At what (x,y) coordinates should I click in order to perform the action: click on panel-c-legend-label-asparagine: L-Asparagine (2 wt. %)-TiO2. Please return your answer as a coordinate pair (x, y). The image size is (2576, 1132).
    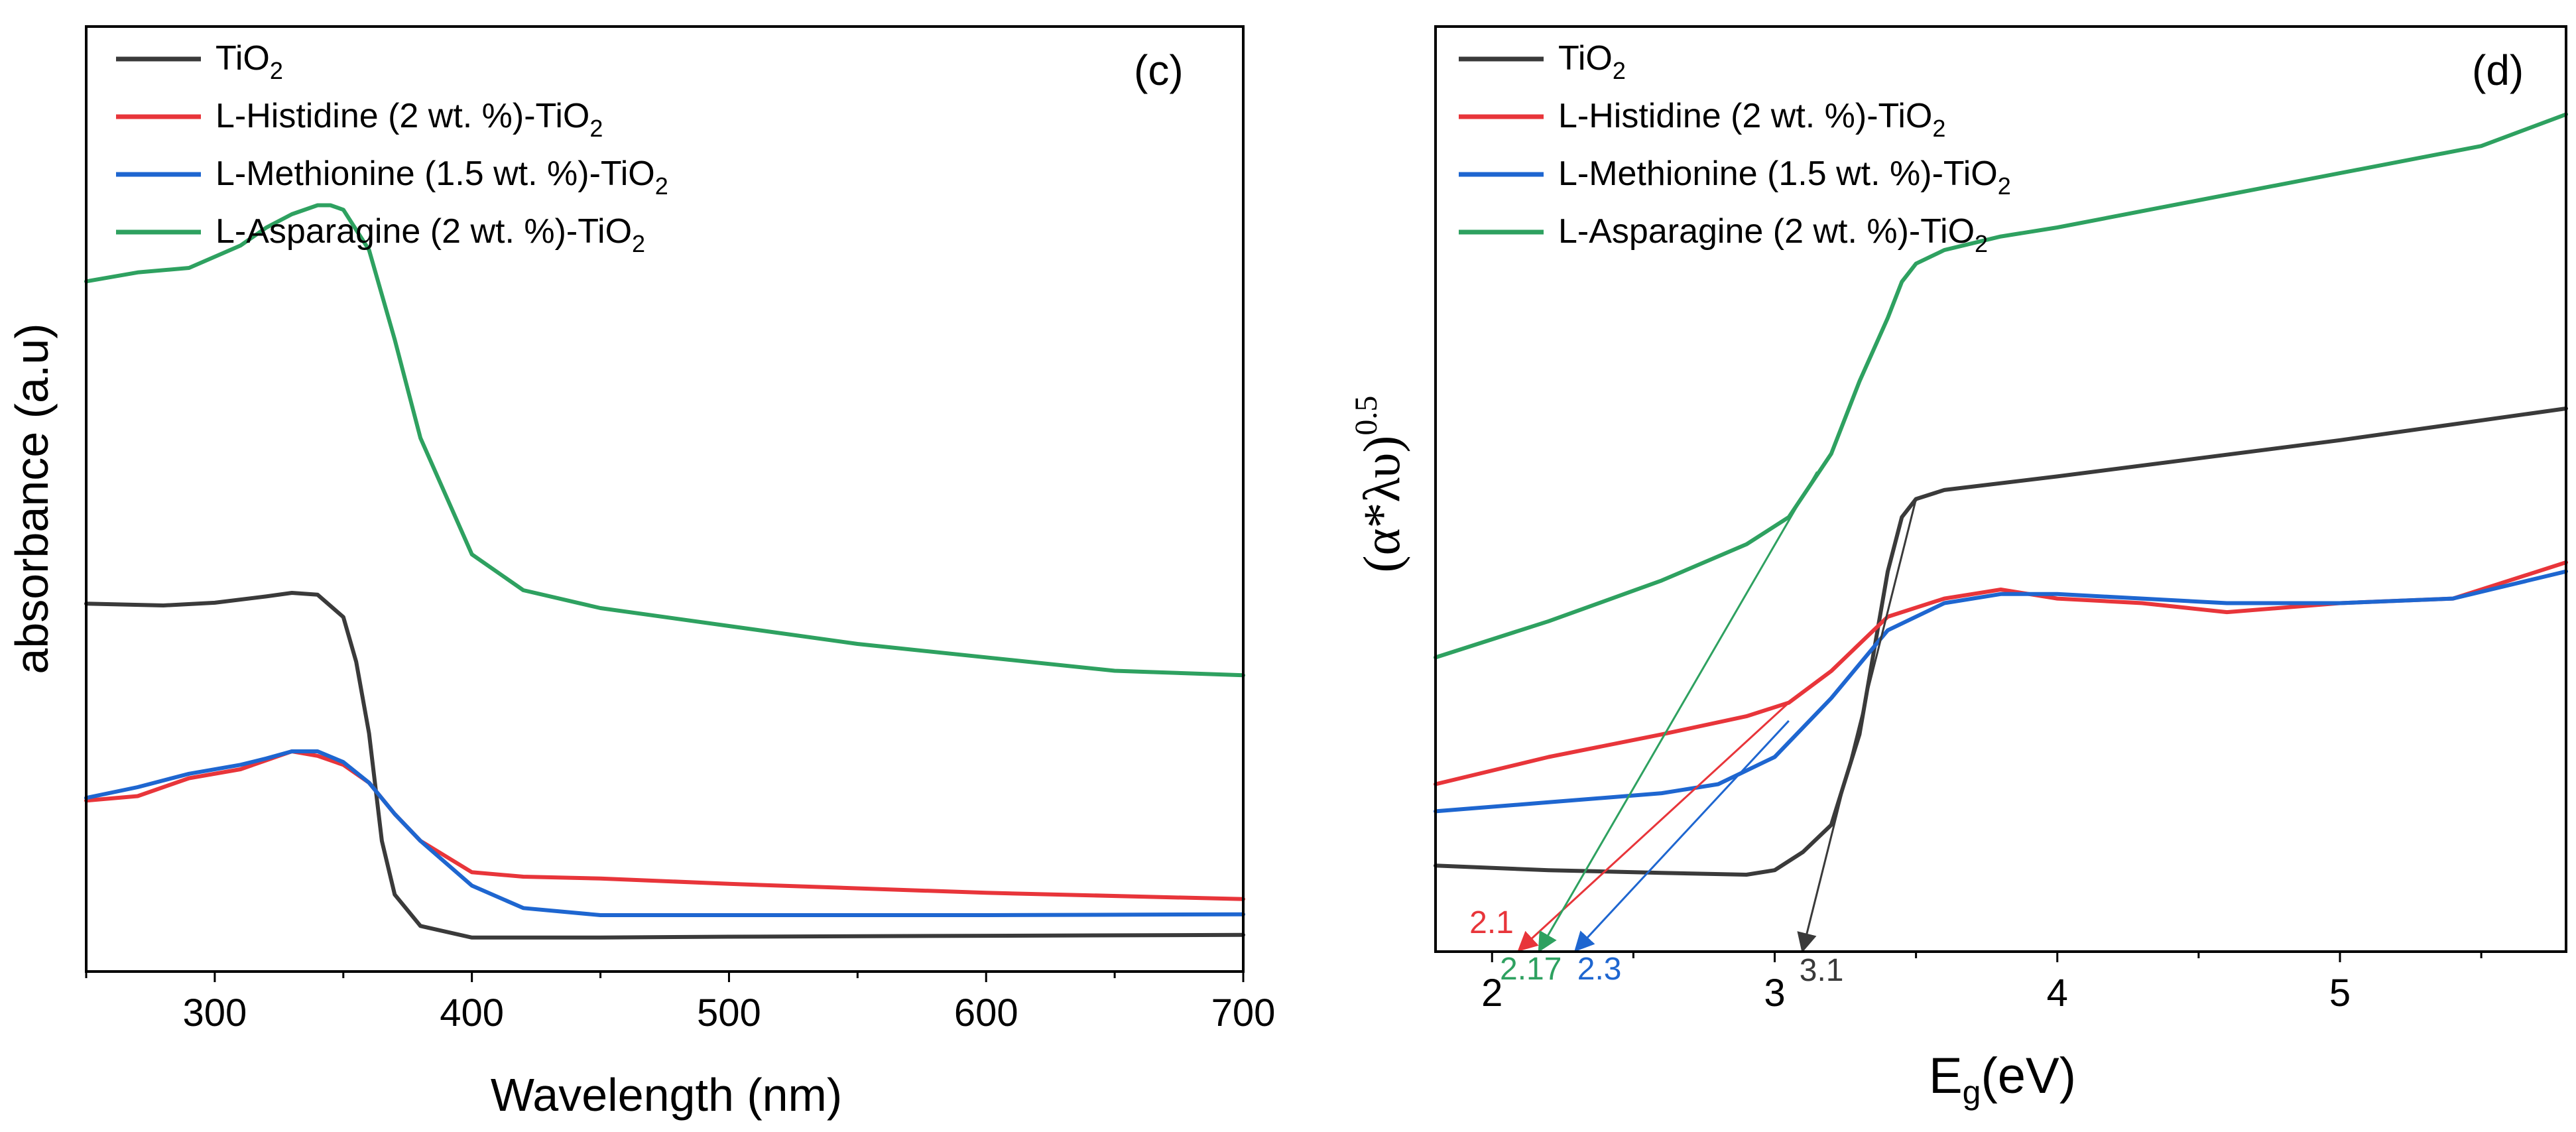
    Looking at the image, I should click on (430, 234).